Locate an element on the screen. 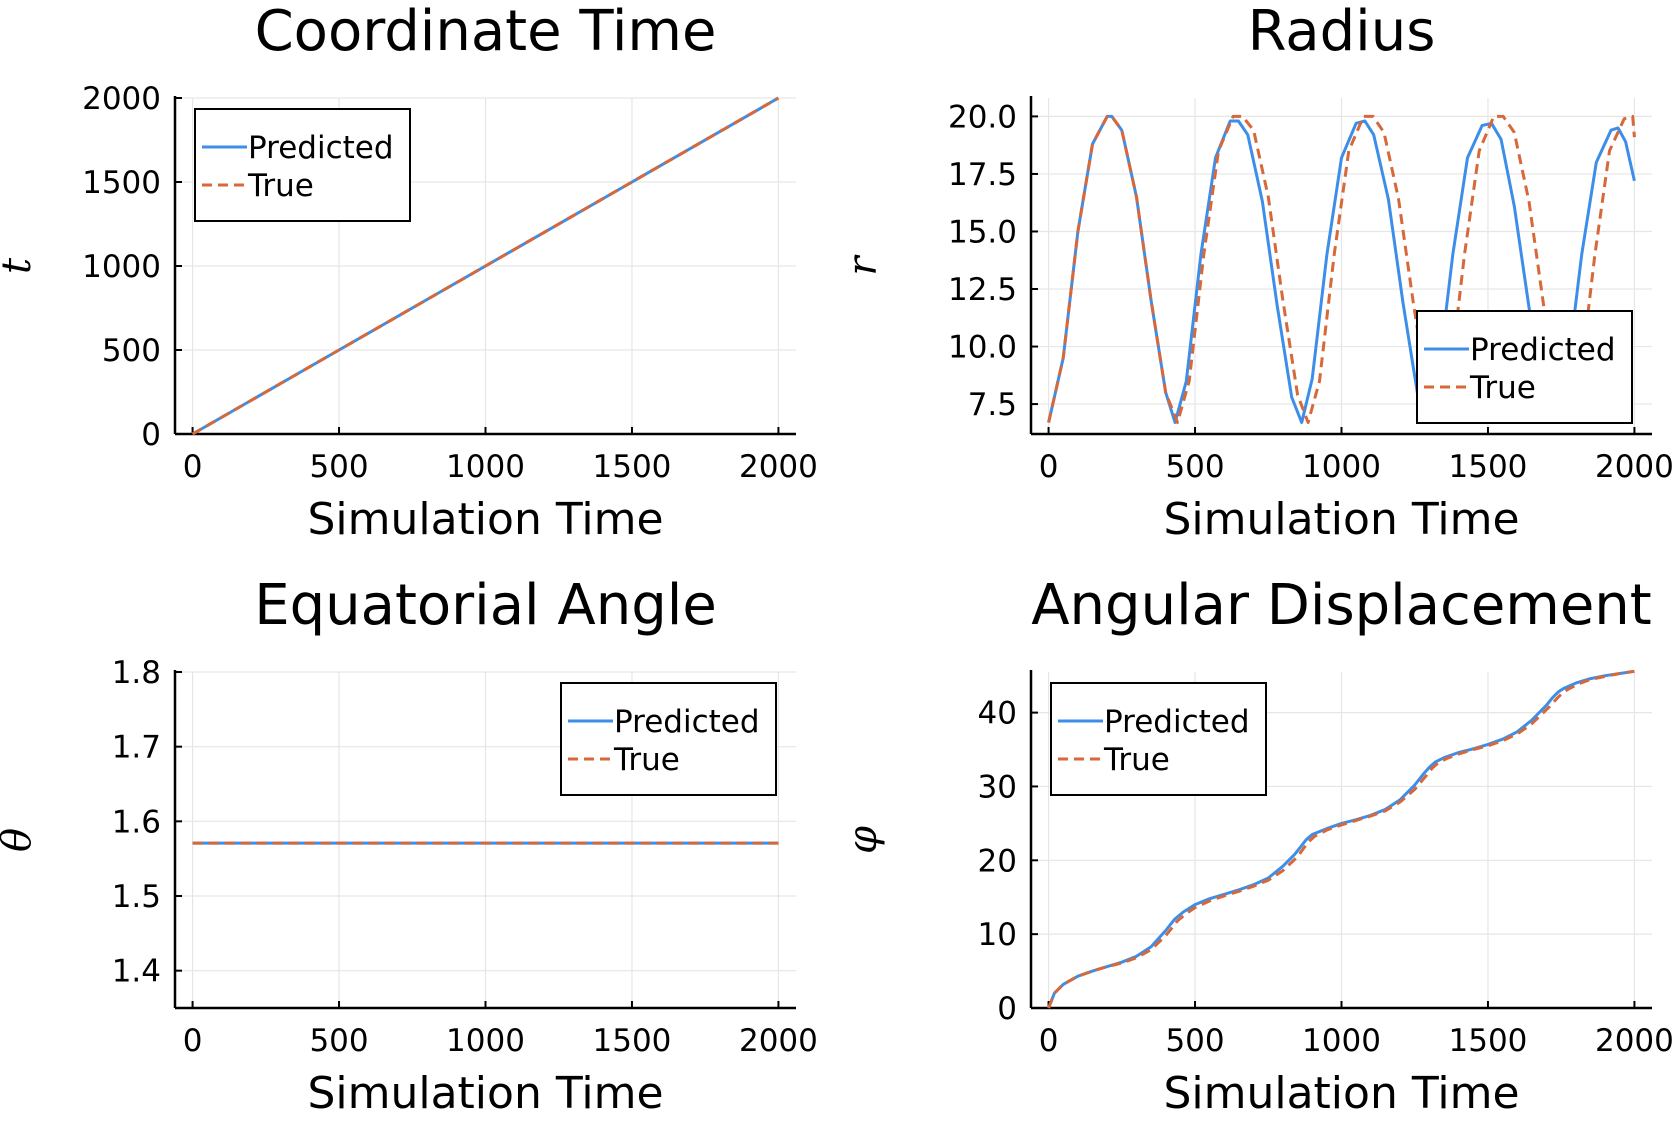 The width and height of the screenshot is (1680, 1132). y-tick-label: 40 is located at coordinates (997, 714).